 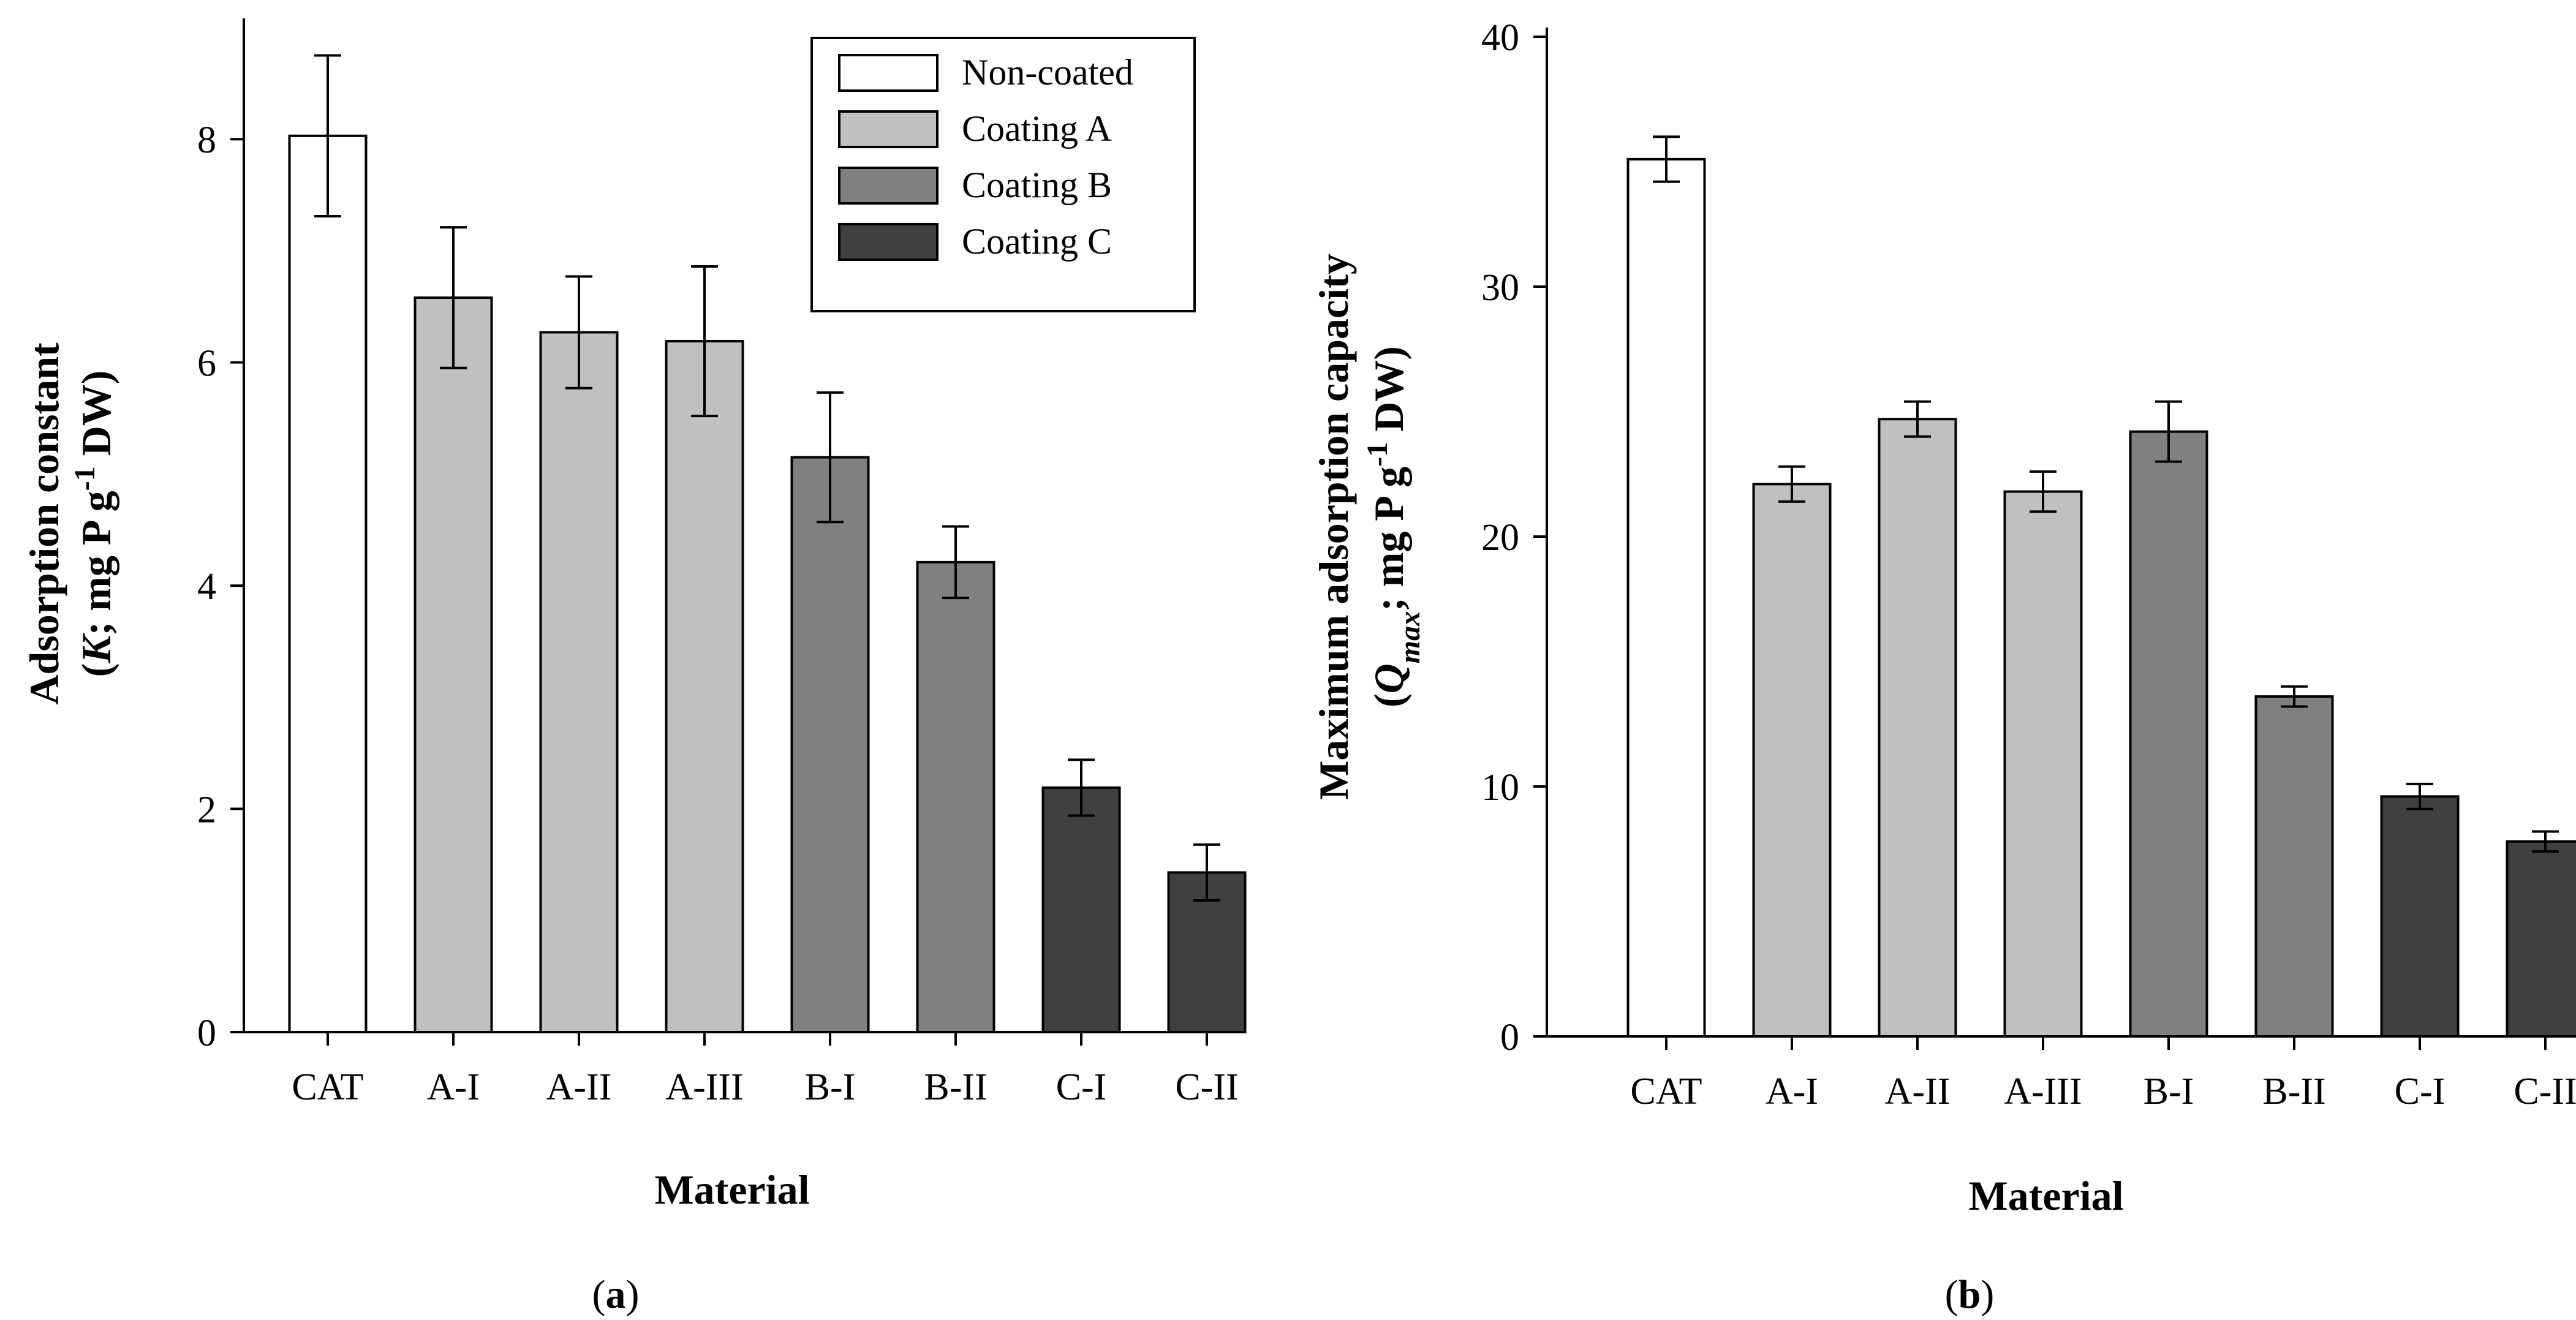 What do you see at coordinates (221, 536) in the screenshot?
I see `panel-a-y-axis: 0 2 4 6 8` at bounding box center [221, 536].